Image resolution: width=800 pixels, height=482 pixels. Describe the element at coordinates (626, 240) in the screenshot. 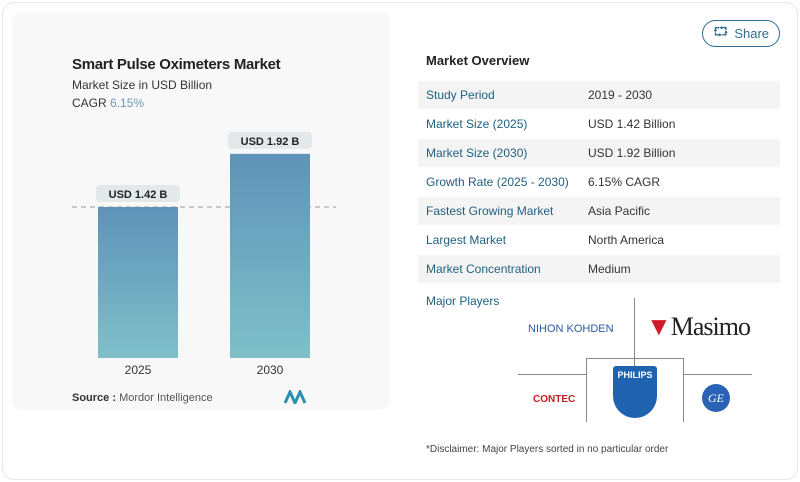

I see `row-value: North America` at that location.